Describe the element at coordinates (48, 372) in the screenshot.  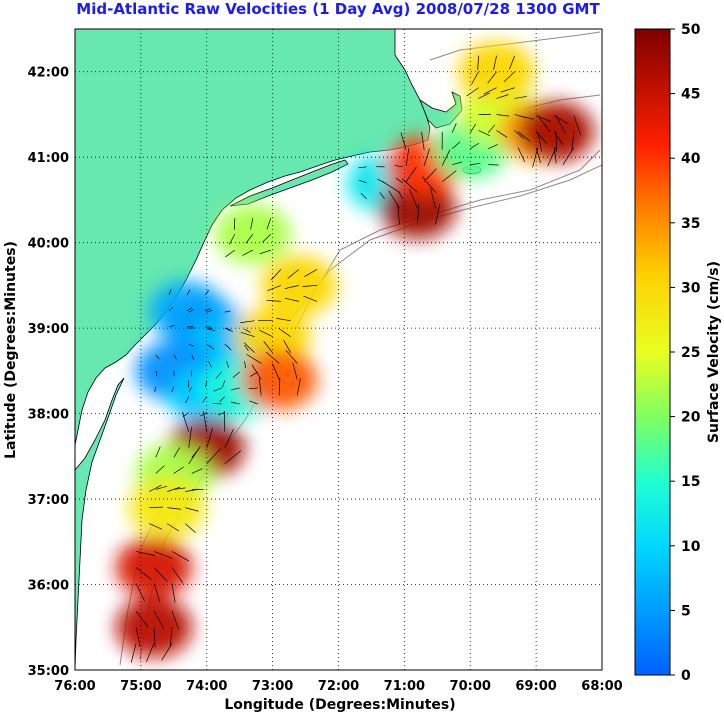
I see `y-ticks: 35:00 36:00 37:00 38:00 39:00 40:00 41:00 42:00` at that location.